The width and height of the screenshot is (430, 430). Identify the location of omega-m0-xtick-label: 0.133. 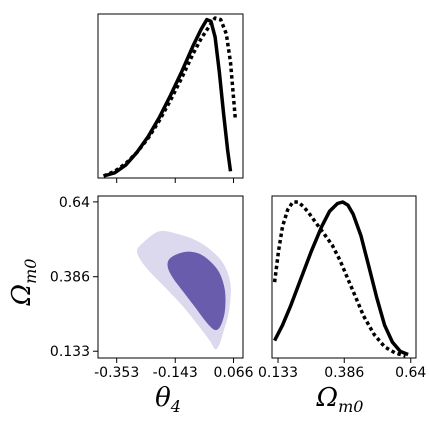
(278, 373).